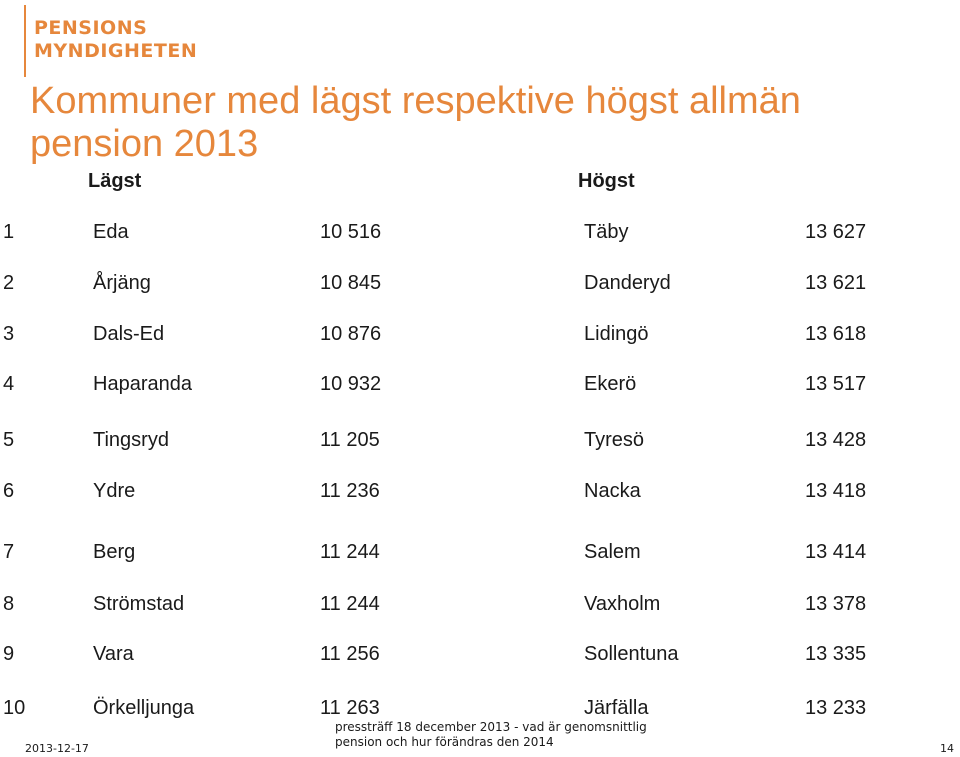 This screenshot has width=960, height=757. I want to click on rank-cell: 2, so click(9, 283).